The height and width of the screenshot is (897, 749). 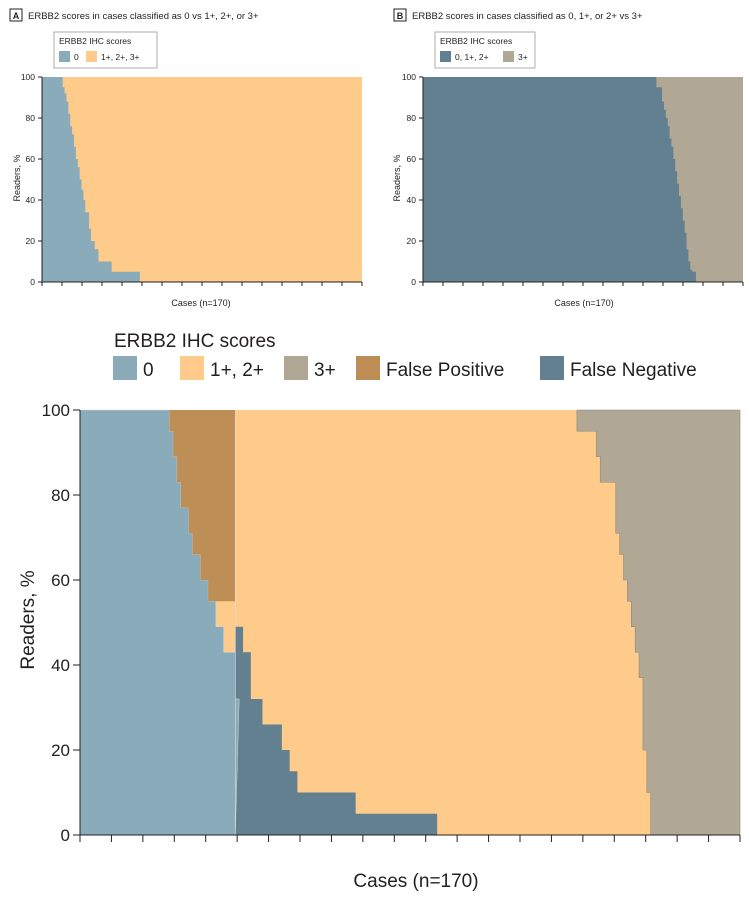 What do you see at coordinates (60, 580) in the screenshot?
I see `main-ytick-label-3: 60` at bounding box center [60, 580].